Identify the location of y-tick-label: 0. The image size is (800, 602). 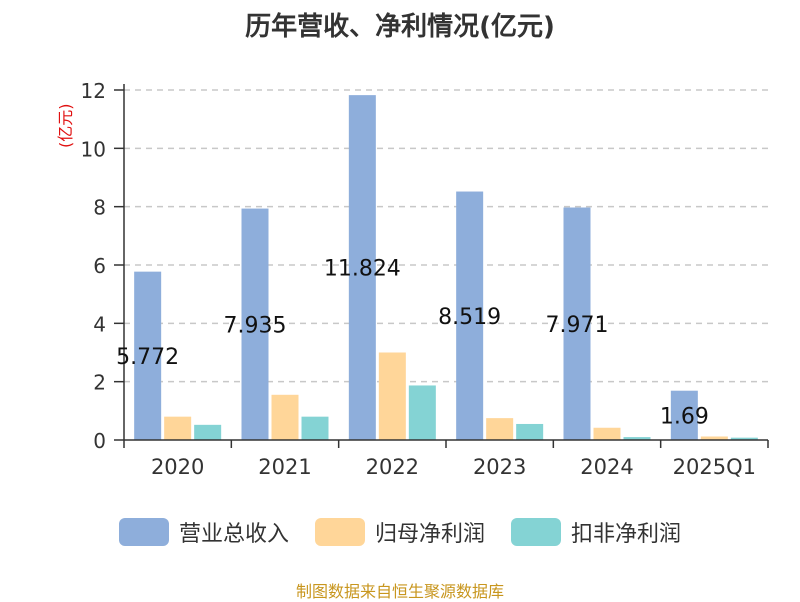
(99, 441).